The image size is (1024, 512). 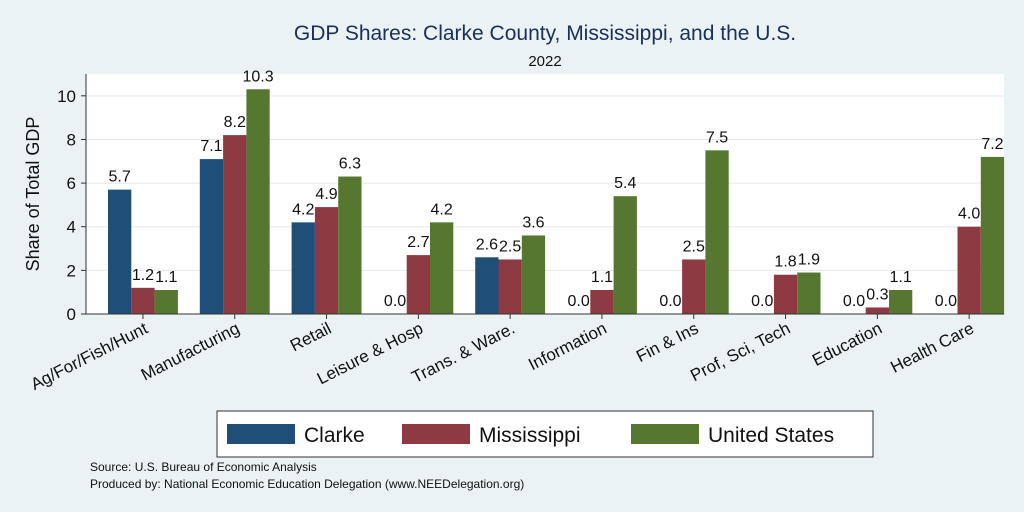 What do you see at coordinates (932, 348) in the screenshot?
I see `x-category-label: Health Care` at bounding box center [932, 348].